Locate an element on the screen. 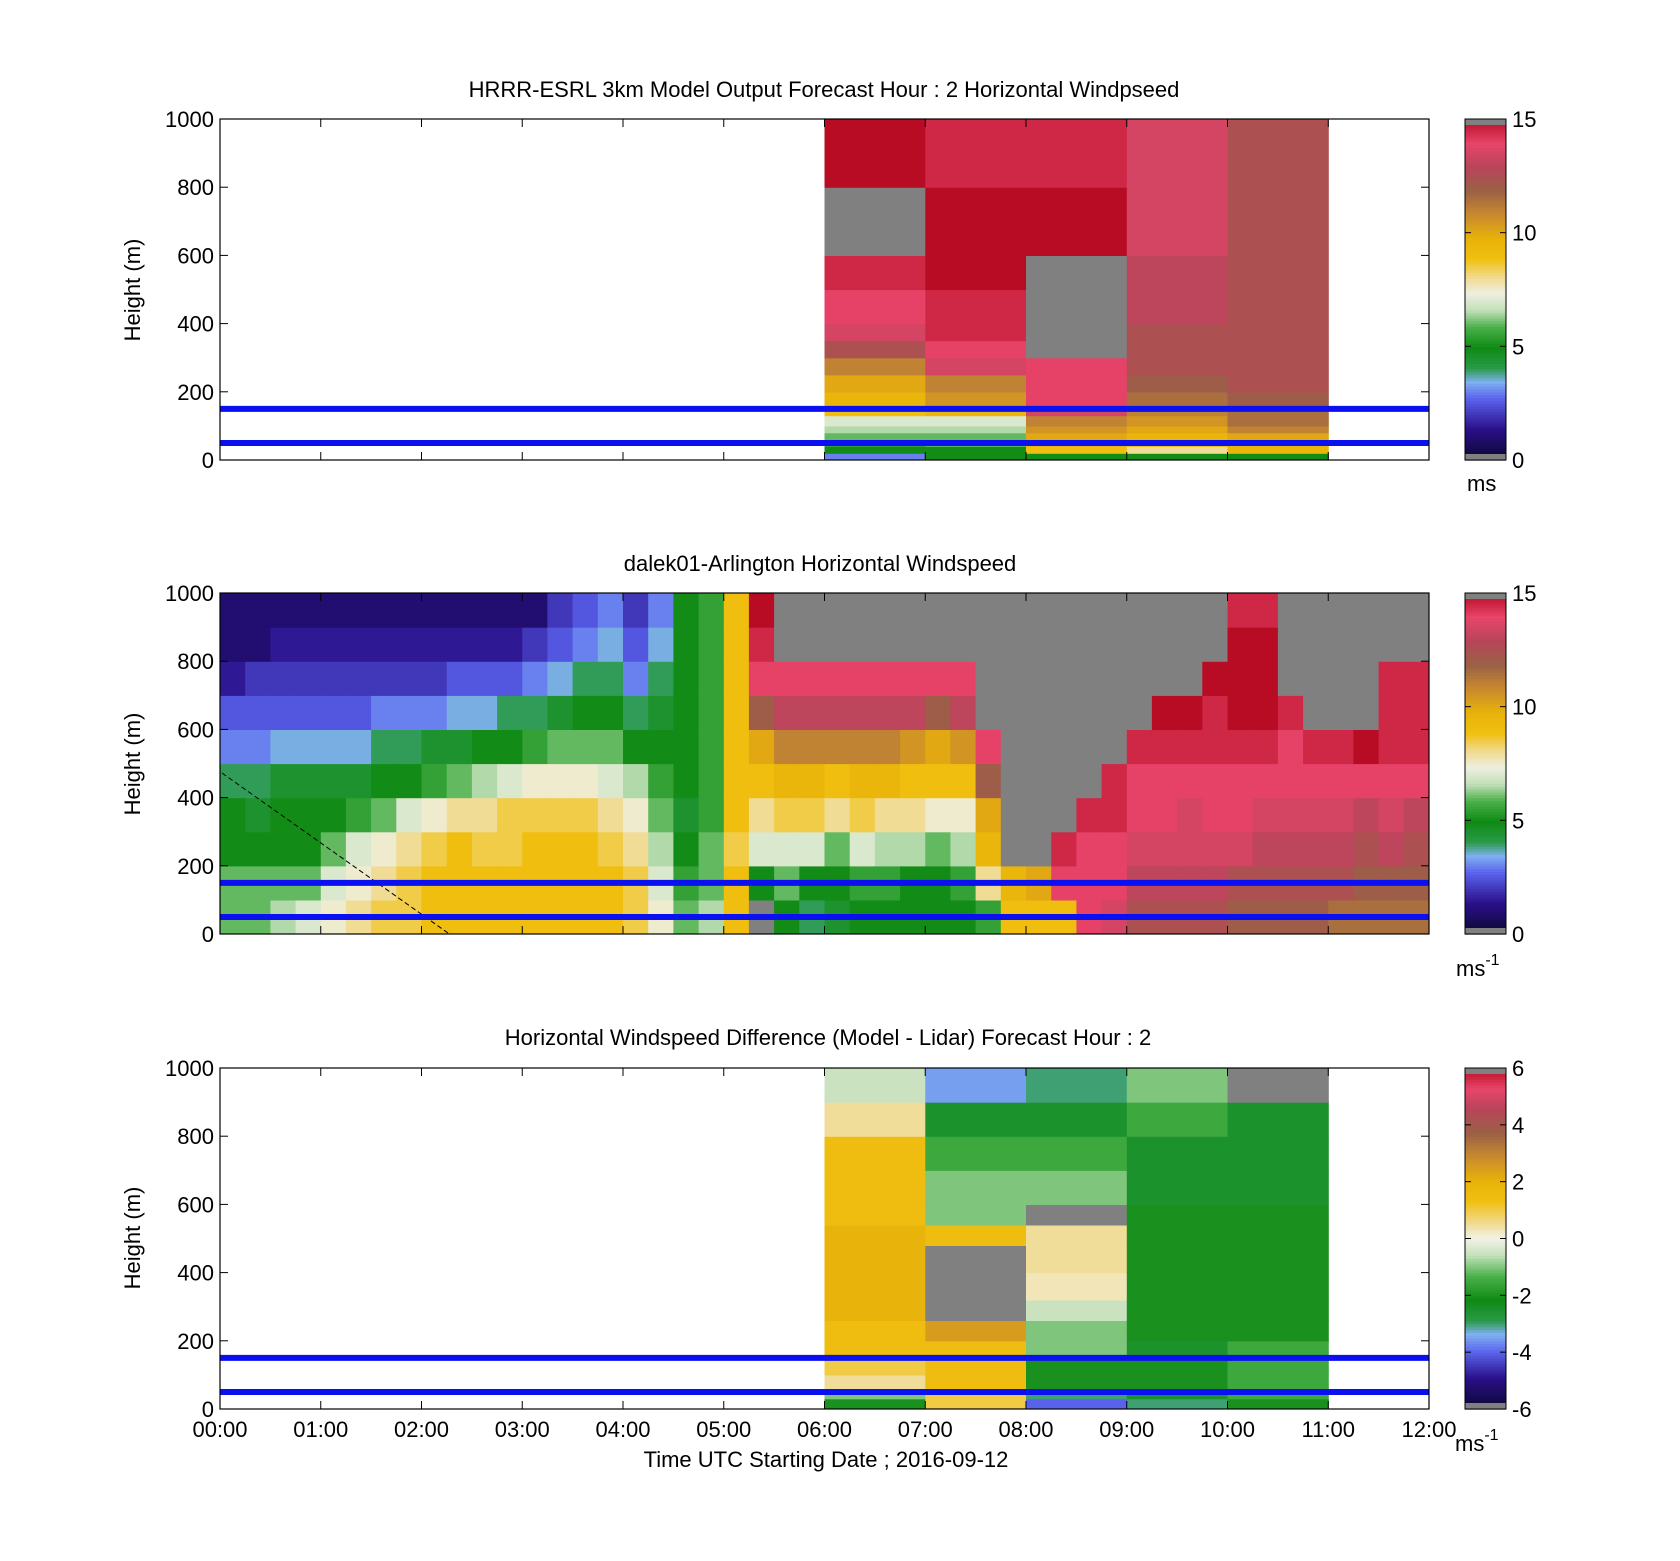  colorbar-frame is located at coordinates (1485, 289).